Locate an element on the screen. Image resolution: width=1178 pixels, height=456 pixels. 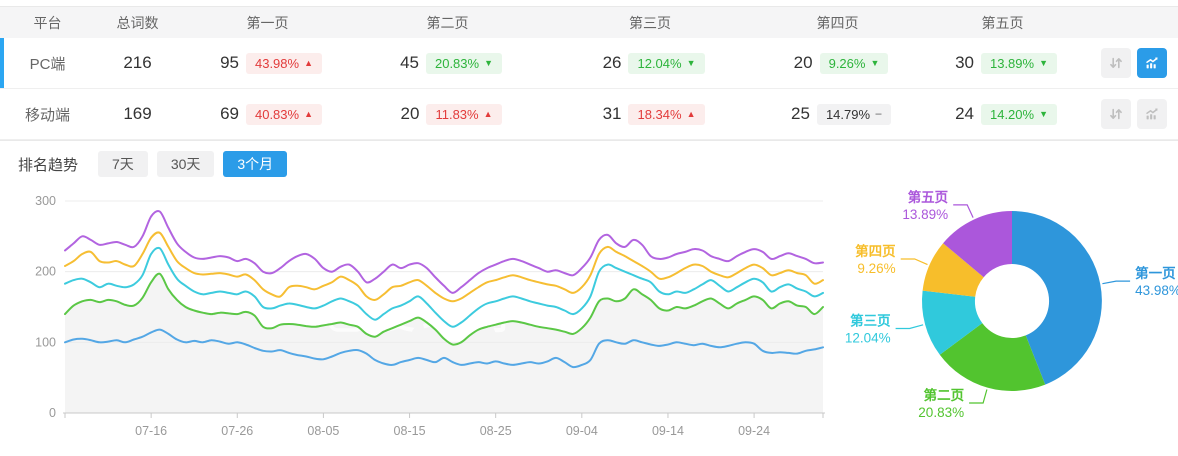
donut-label-percent: 43.98% is located at coordinates (1156, 290).